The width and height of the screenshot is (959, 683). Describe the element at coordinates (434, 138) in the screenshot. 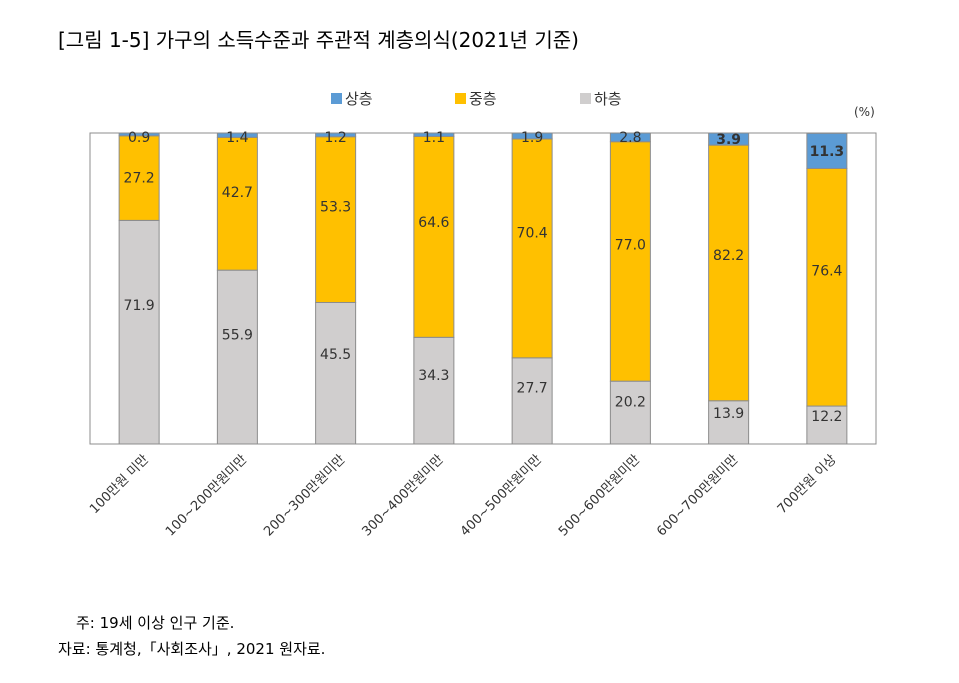

I see `data-label: 1.1` at that location.